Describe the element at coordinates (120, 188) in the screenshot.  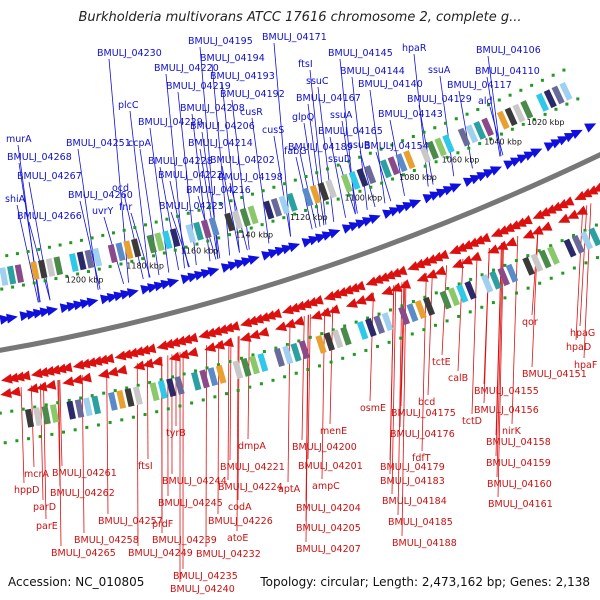
I see `forward-gene-label: ocd` at that location.